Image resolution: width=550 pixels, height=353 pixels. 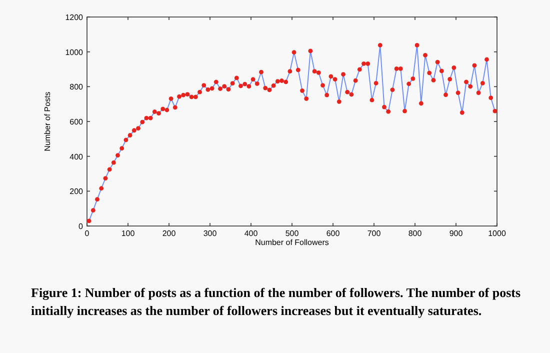 I want to click on x-tick-label: 400, so click(x=251, y=233).